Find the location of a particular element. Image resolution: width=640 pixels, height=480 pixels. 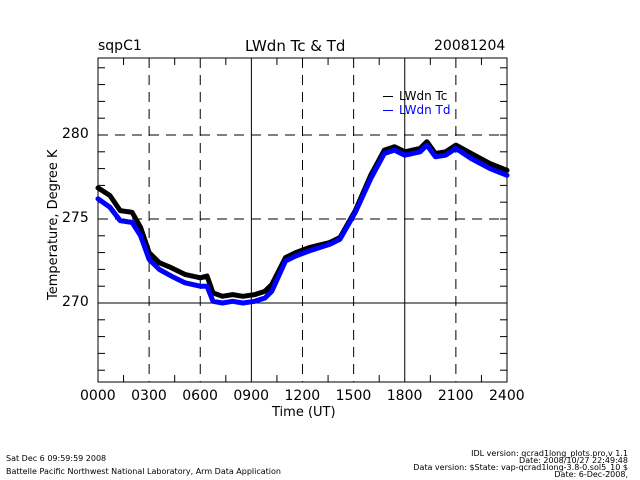

x-tick-label: 0600 is located at coordinates (200, 396).